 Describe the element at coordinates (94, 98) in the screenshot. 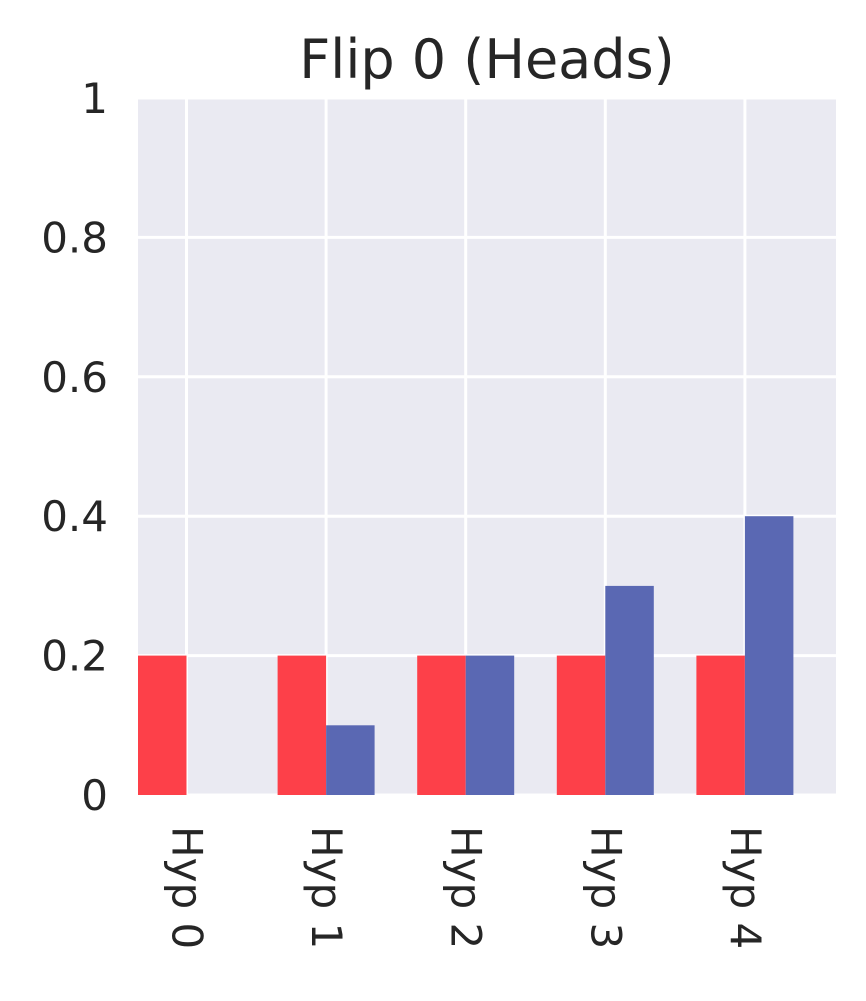

I see `y-tick-label: 1` at that location.